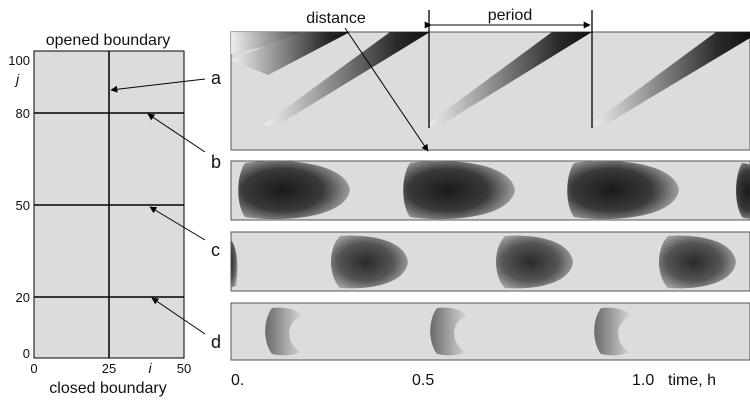 This screenshot has height=401, width=750. Describe the element at coordinates (216, 78) in the screenshot. I see `pointer-label-a: a` at that location.